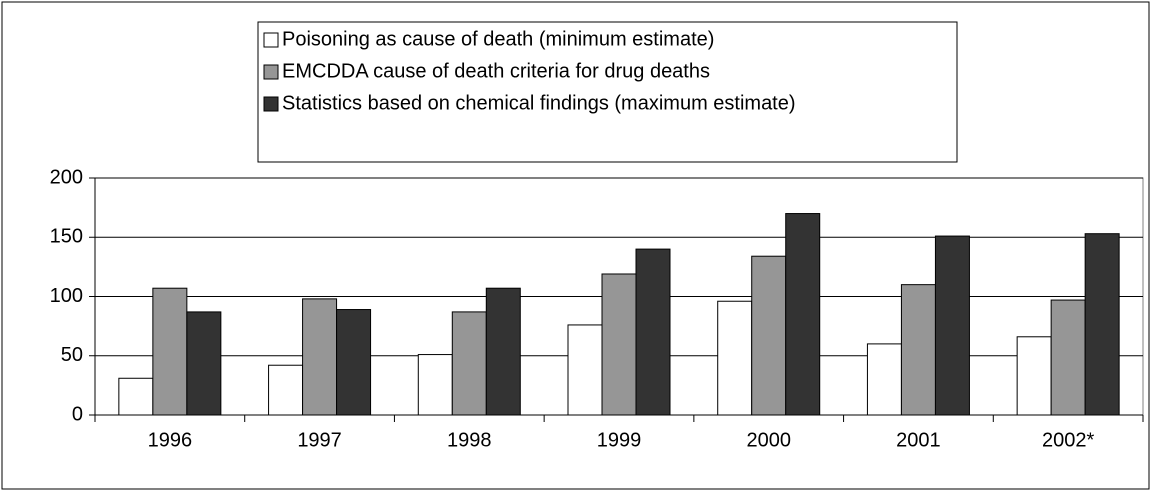 The width and height of the screenshot is (1153, 498). What do you see at coordinates (66, 177) in the screenshot?
I see `y-tick-label: 200` at bounding box center [66, 177].